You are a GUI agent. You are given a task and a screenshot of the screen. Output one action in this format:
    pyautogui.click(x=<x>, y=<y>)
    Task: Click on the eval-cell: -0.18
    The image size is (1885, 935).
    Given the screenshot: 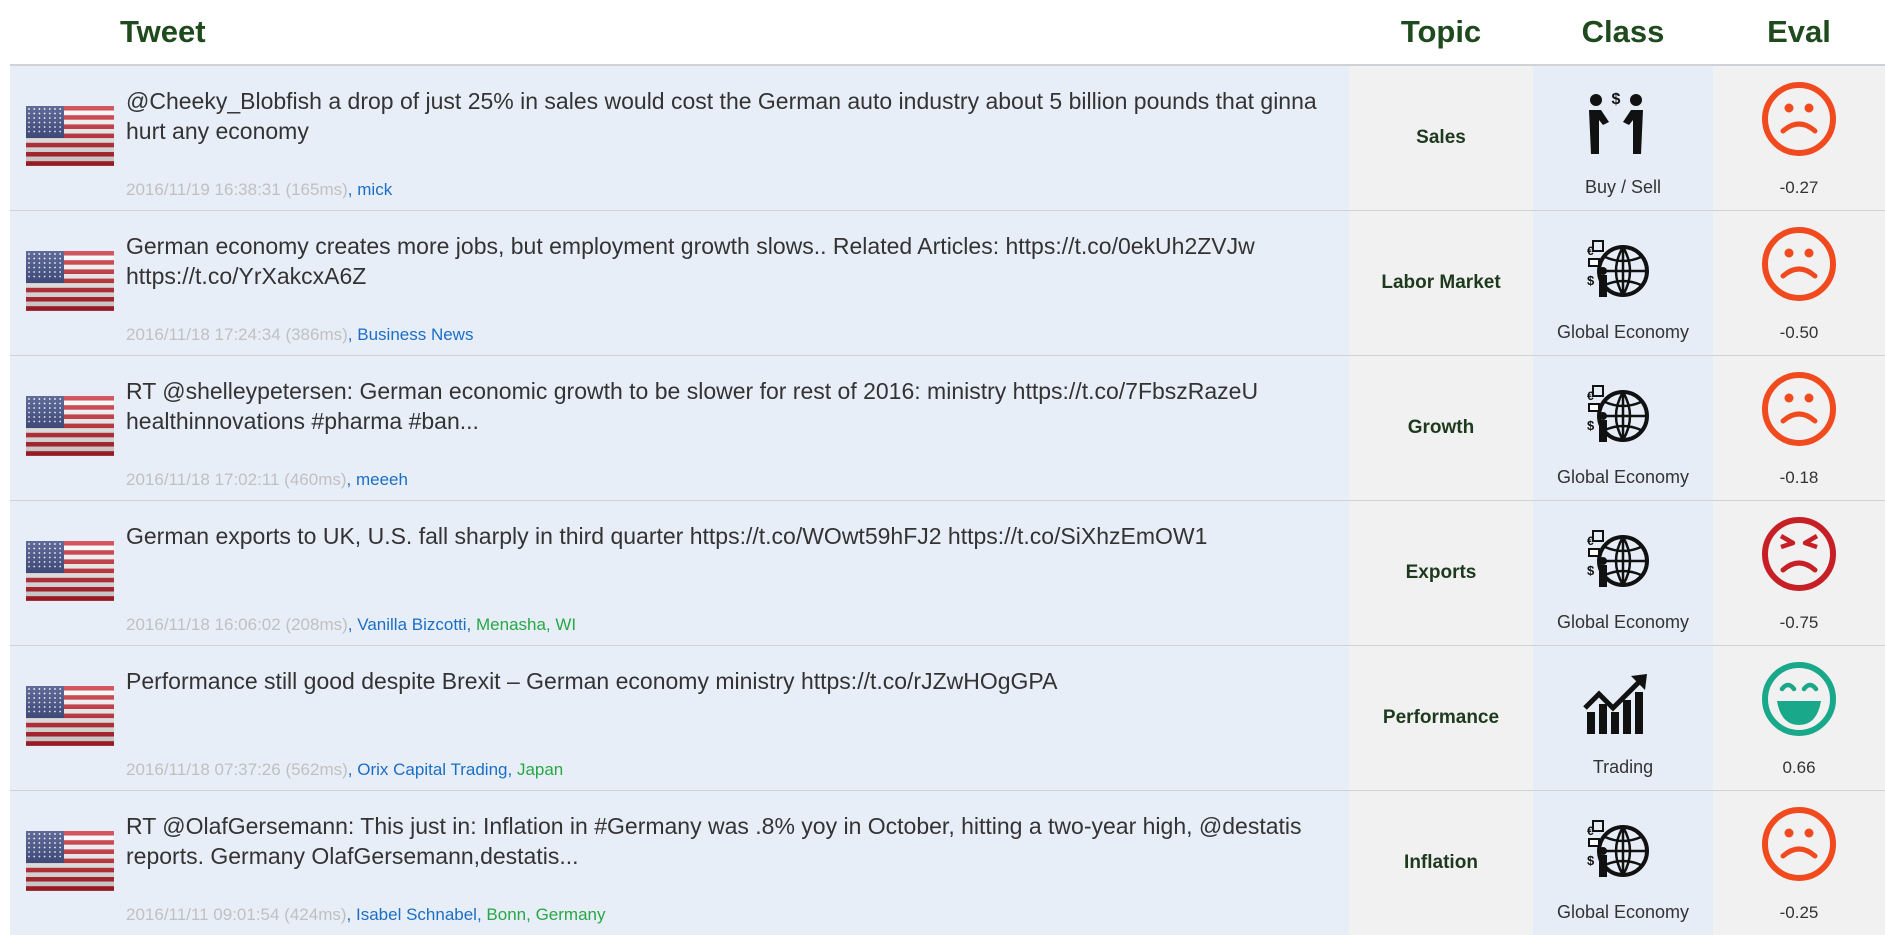 What is the action you would take?
    pyautogui.click(x=1799, y=428)
    